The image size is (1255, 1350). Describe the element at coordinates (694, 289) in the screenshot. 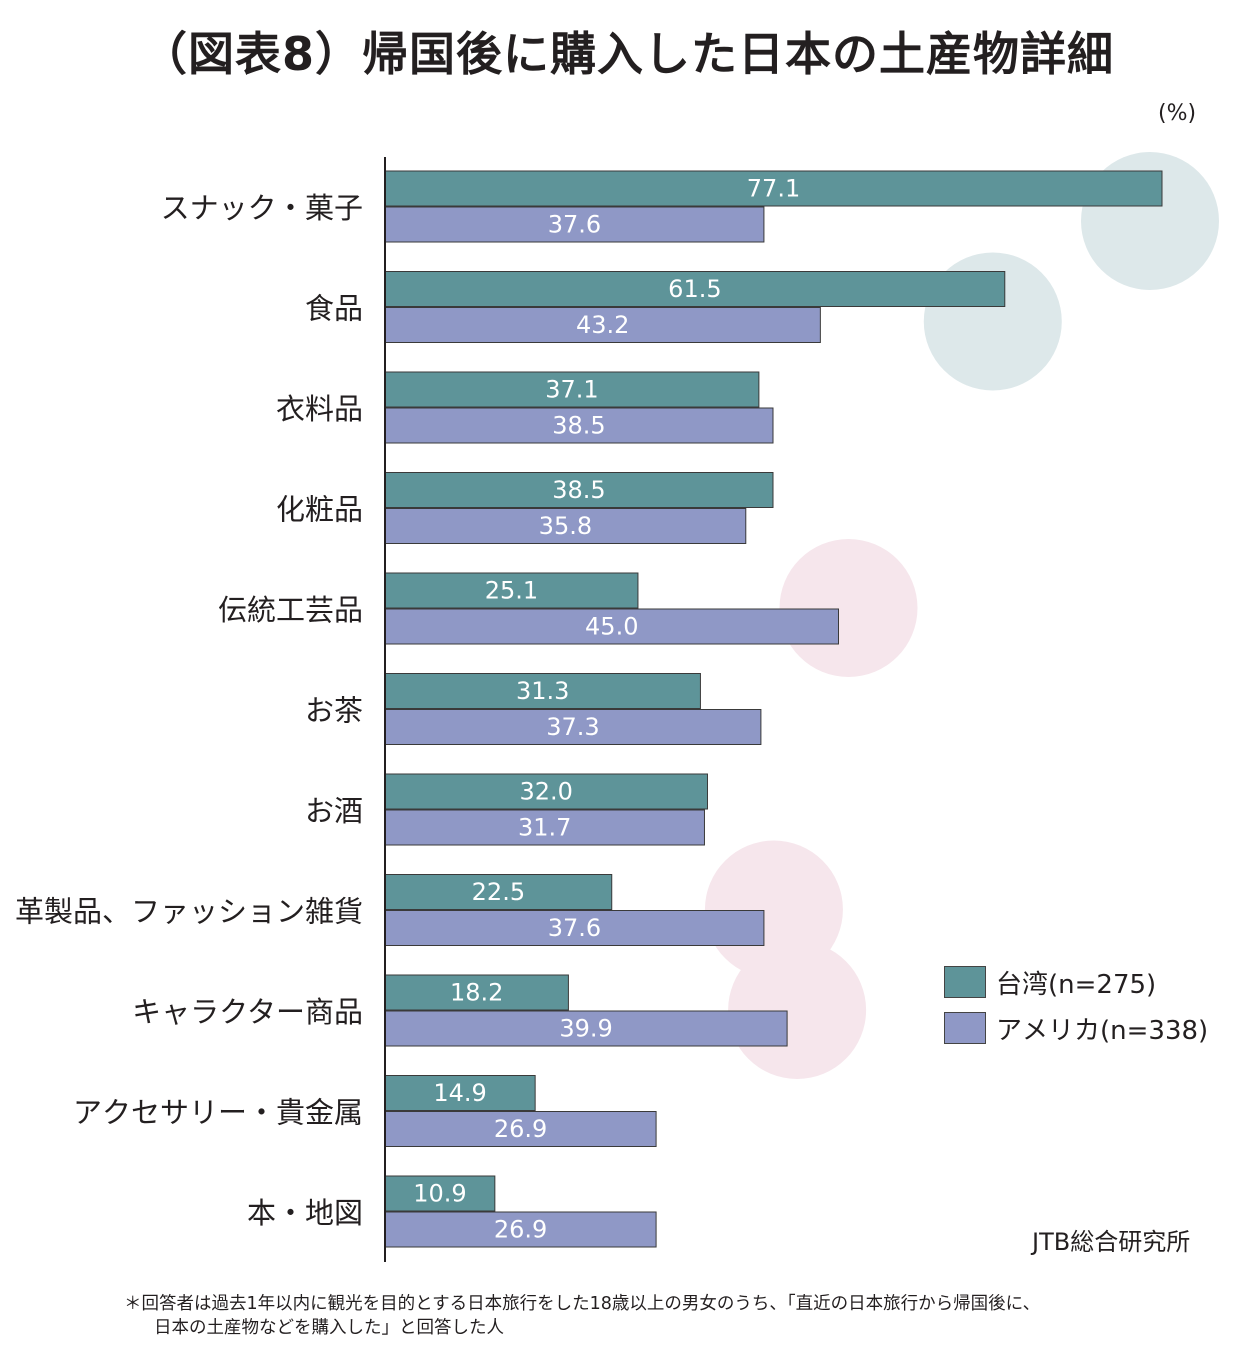

I see `value-label: 61.5` at that location.